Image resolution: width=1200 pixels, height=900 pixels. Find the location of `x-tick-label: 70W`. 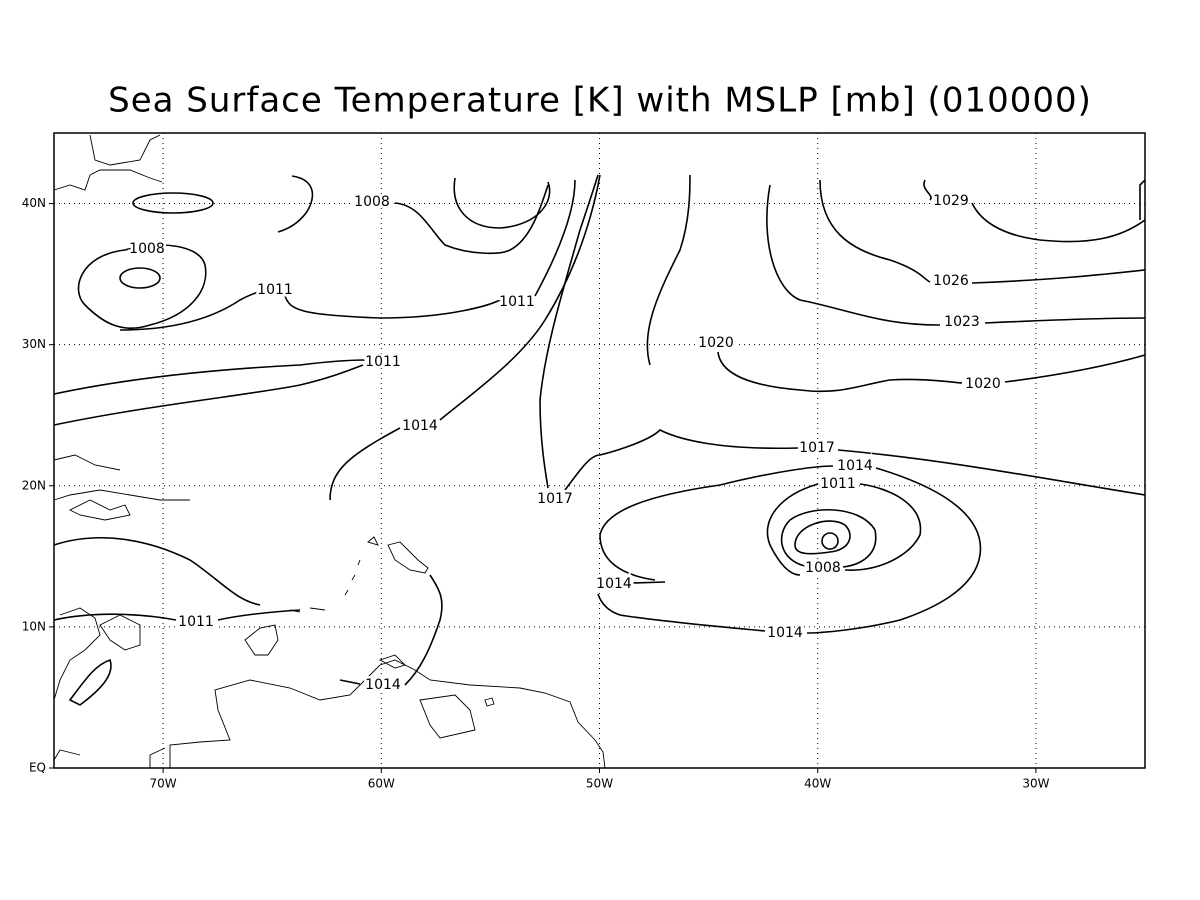

x-tick-label: 70W is located at coordinates (163, 784).